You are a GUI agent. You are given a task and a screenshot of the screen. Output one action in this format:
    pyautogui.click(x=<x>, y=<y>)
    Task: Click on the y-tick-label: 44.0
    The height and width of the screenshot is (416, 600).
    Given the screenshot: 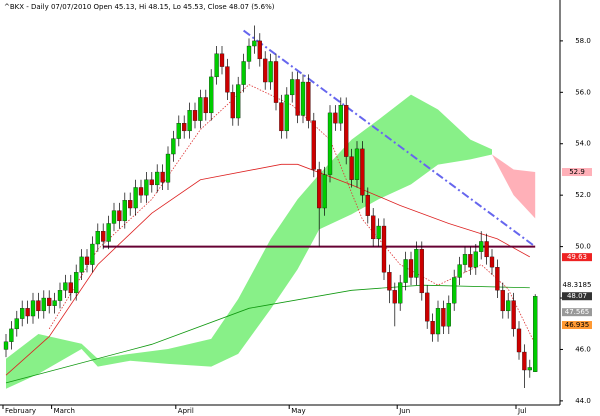 What is the action you would take?
    pyautogui.click(x=583, y=401)
    